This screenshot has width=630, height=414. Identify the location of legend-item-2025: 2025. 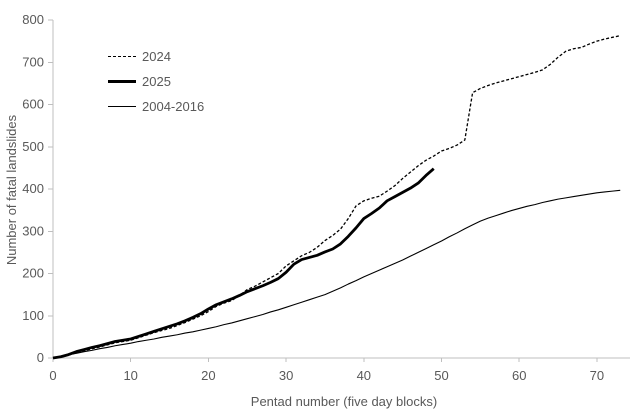
(156, 81).